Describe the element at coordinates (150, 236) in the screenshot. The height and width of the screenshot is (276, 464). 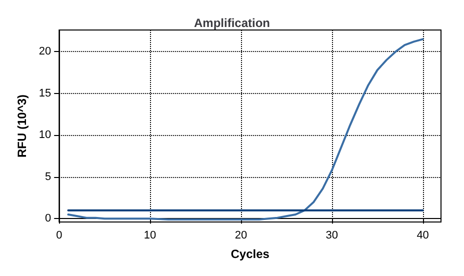
I see `x-tick-label: 10` at that location.